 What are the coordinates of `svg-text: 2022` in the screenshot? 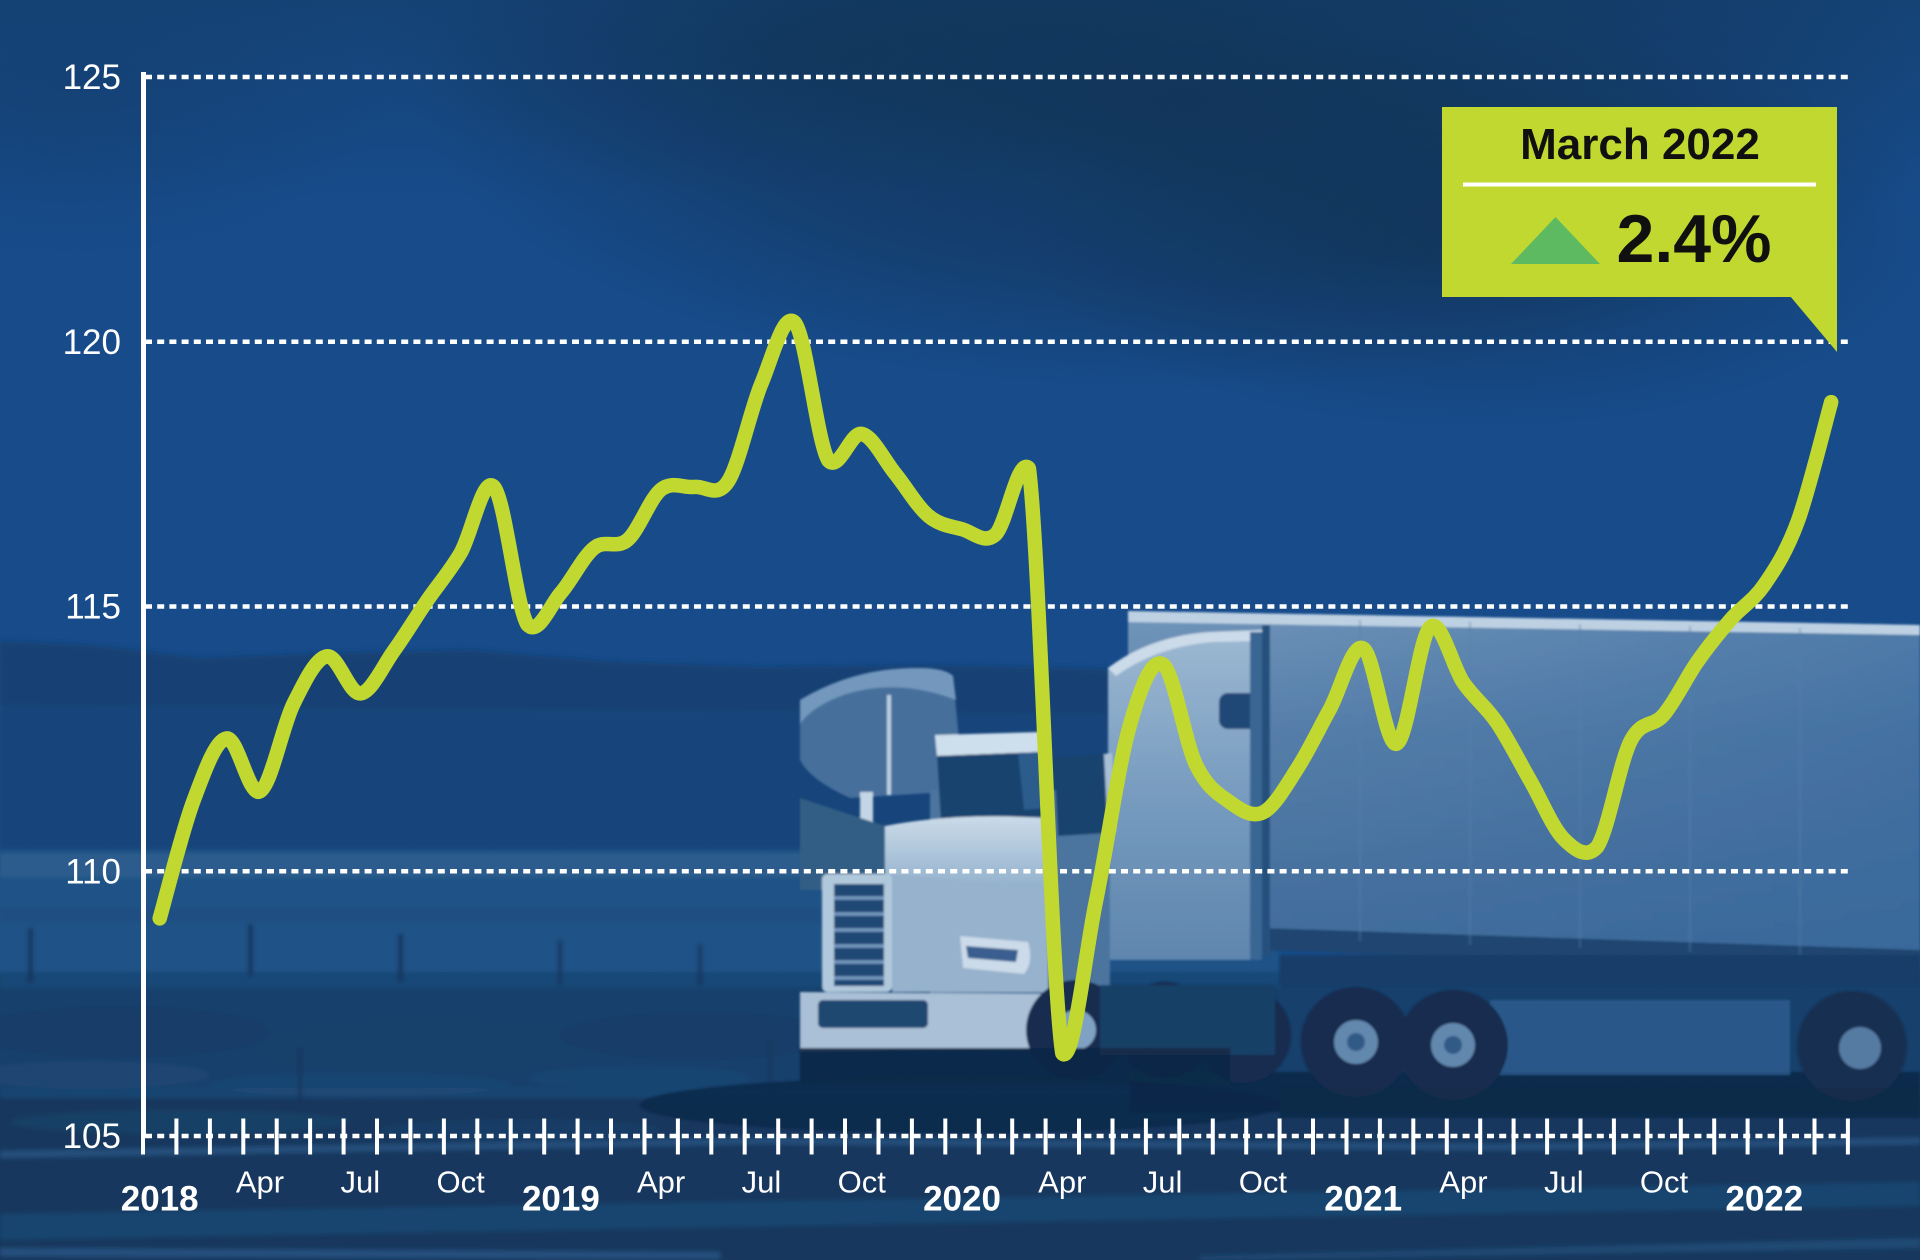 It's located at (1764, 1199).